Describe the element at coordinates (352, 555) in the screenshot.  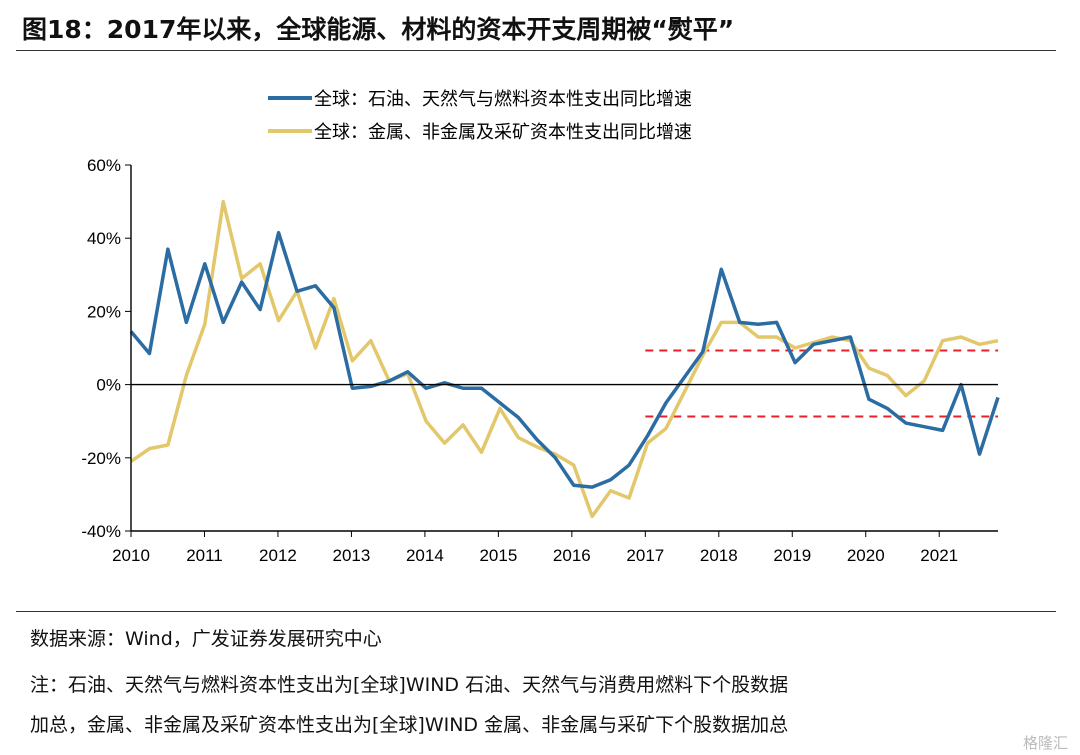
I see `x-tick-label: 2013` at that location.